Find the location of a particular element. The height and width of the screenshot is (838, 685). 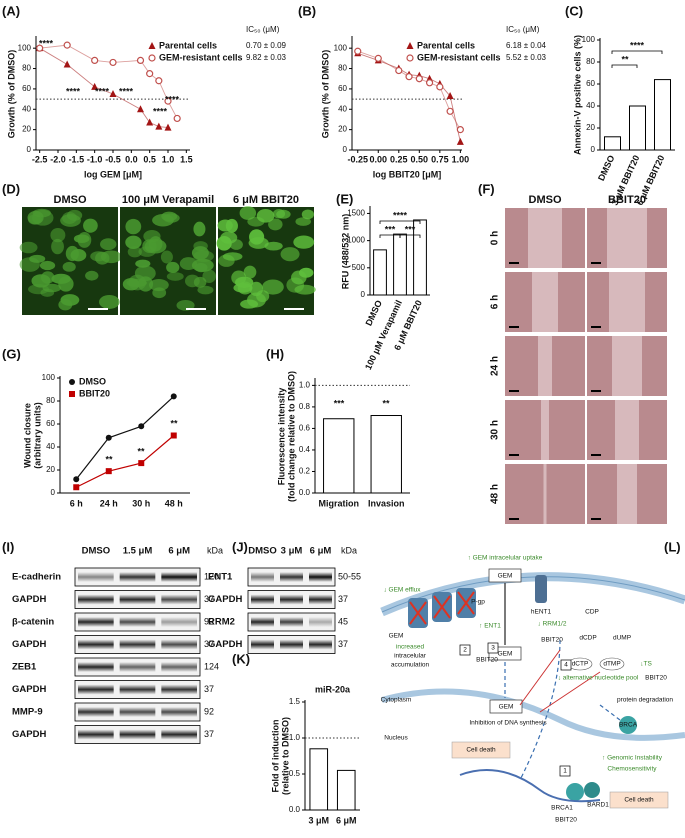

legend-label: Parental cells is located at coordinates (446, 45).